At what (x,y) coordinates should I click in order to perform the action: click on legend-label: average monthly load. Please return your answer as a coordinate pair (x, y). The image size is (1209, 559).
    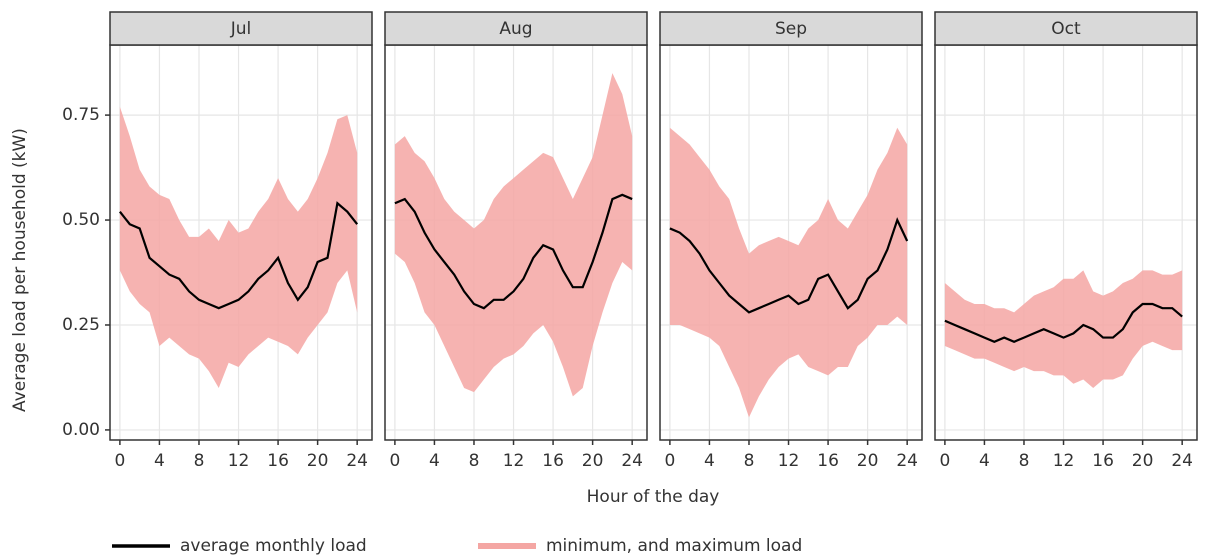
    Looking at the image, I should click on (273, 546).